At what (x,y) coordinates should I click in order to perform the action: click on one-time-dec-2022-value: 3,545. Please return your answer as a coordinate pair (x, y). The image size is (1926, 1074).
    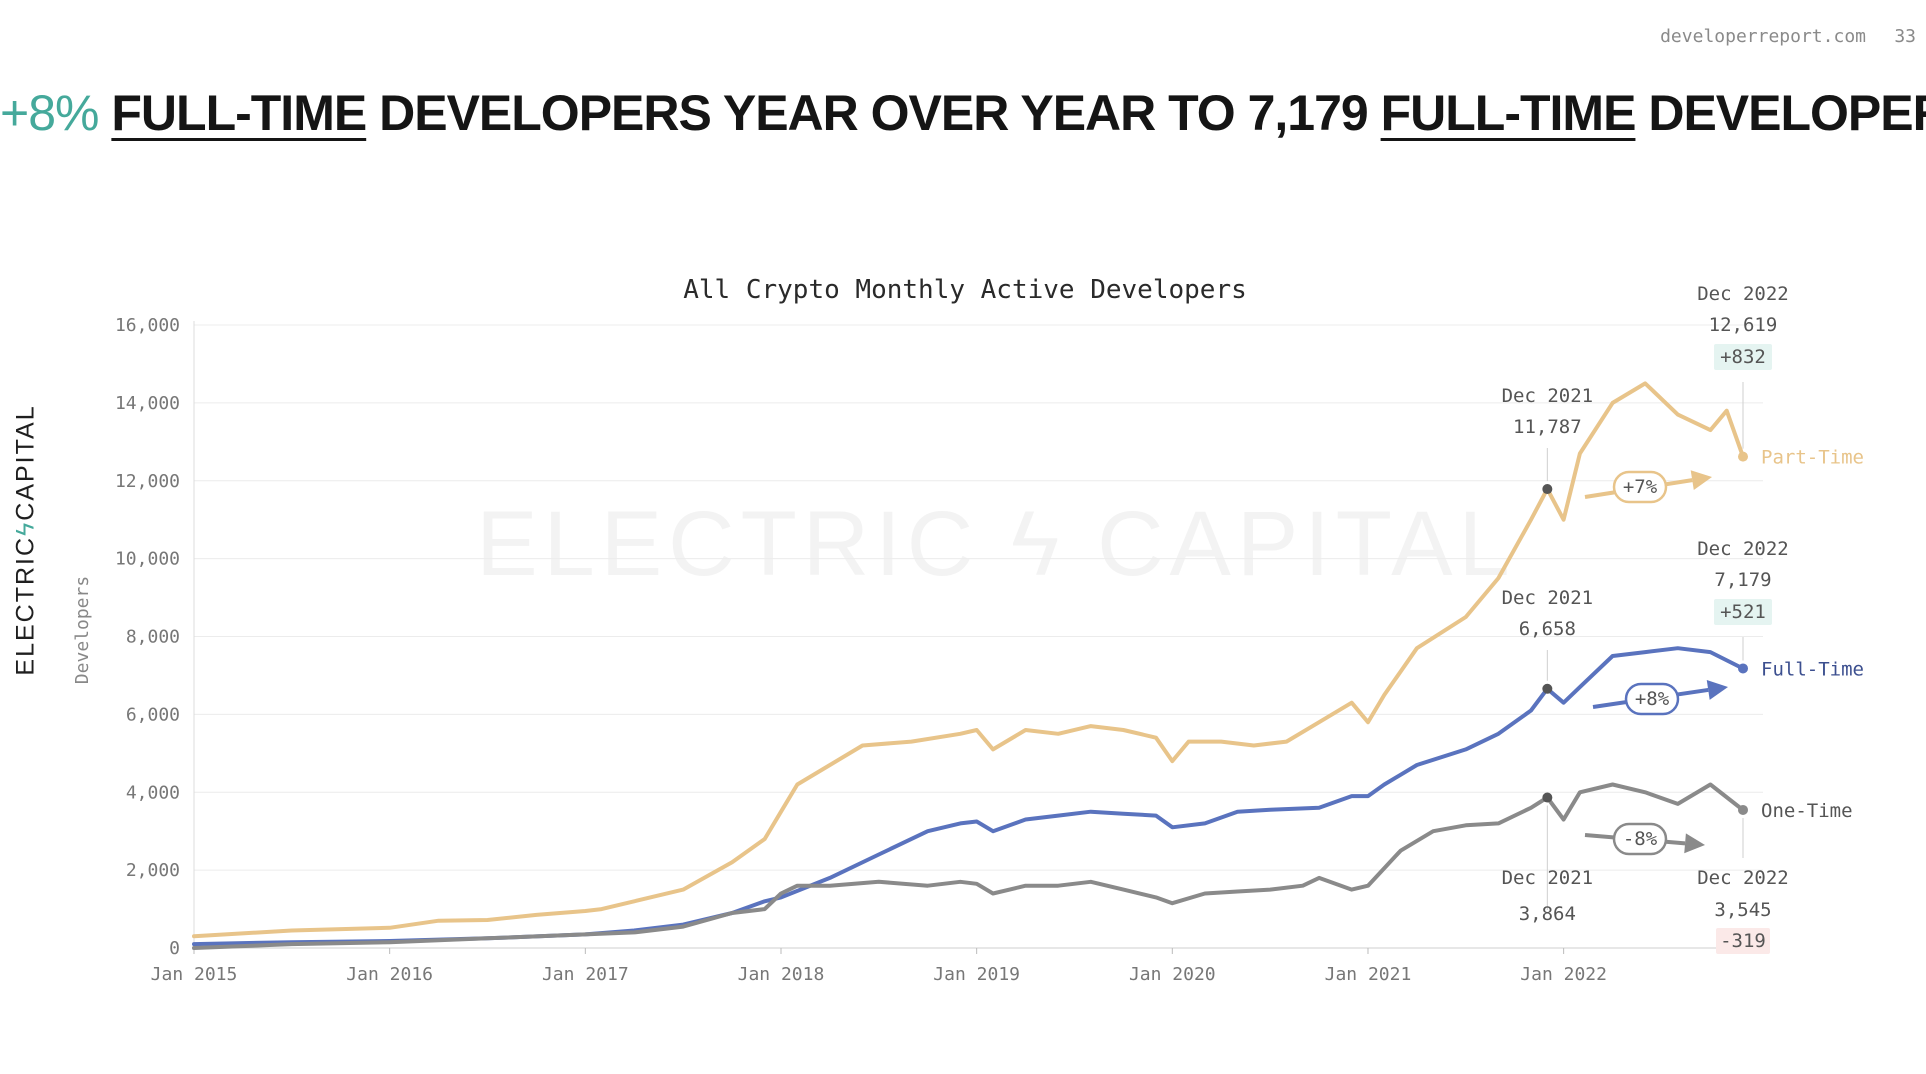
    Looking at the image, I should click on (1742, 910).